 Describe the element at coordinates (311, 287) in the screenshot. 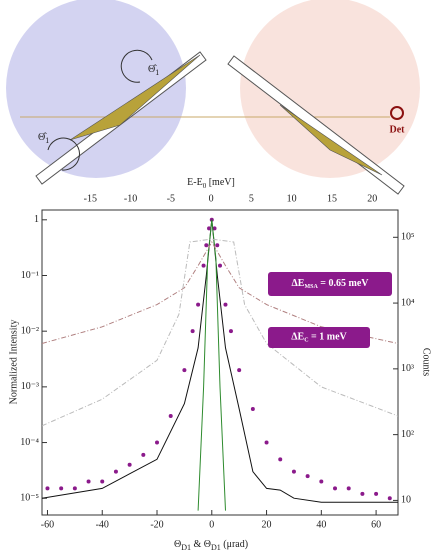

I see `annotation-sub: MSA` at that location.